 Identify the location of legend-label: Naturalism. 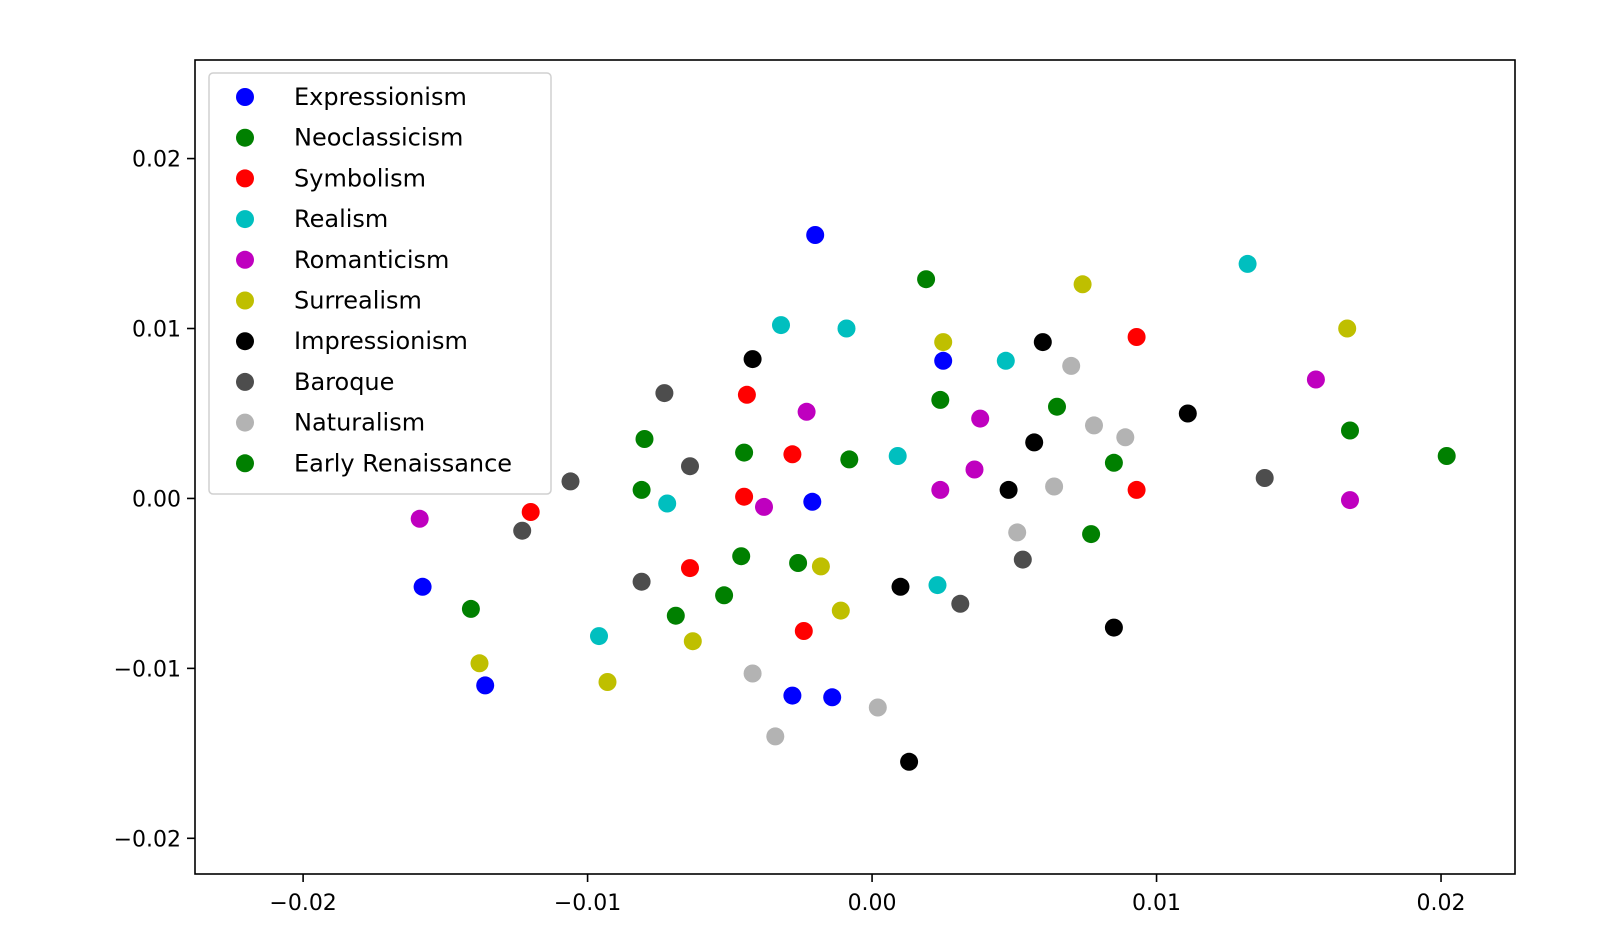
(359, 423).